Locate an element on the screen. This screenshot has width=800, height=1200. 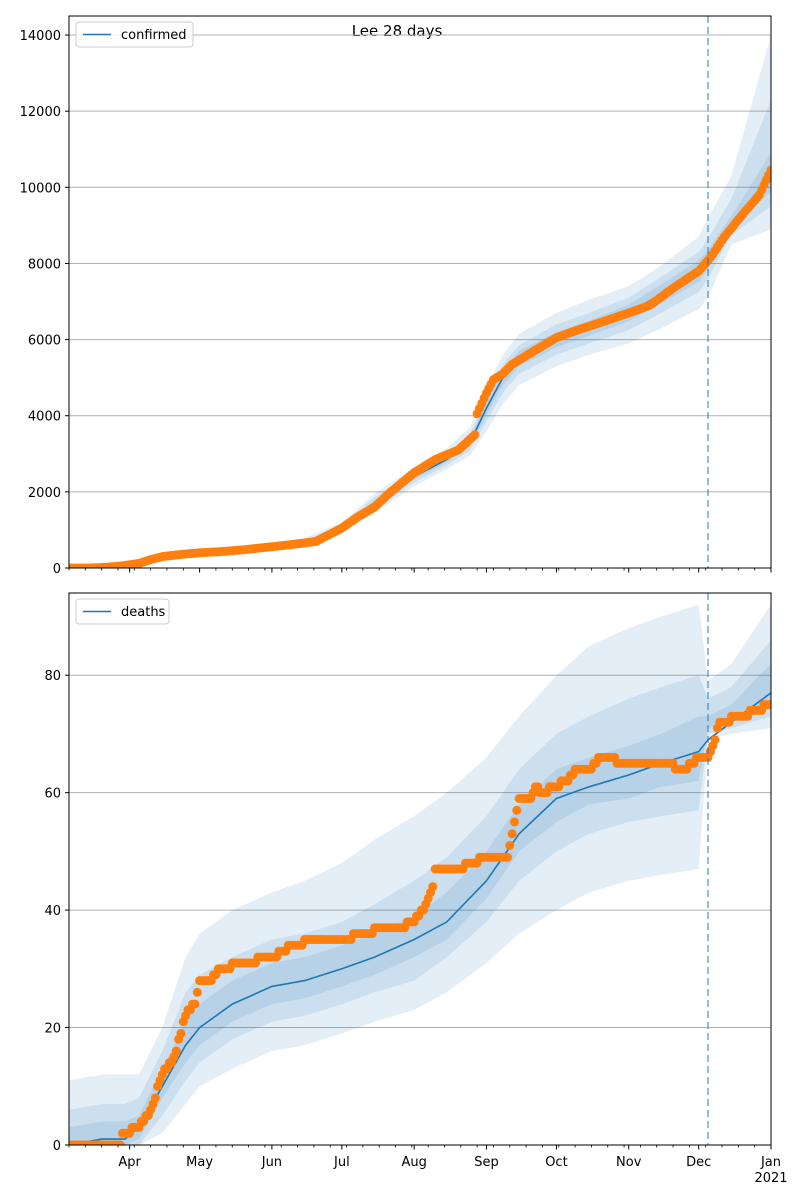
y-tick-label: 60 is located at coordinates (52, 794).